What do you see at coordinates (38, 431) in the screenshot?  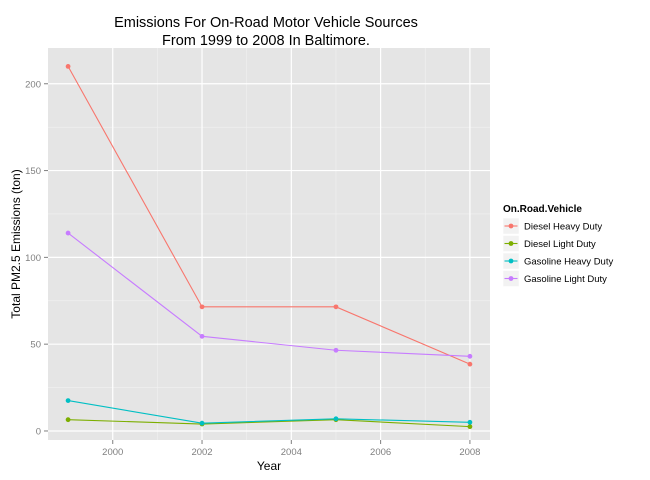 I see `y-tick-label: 0` at bounding box center [38, 431].